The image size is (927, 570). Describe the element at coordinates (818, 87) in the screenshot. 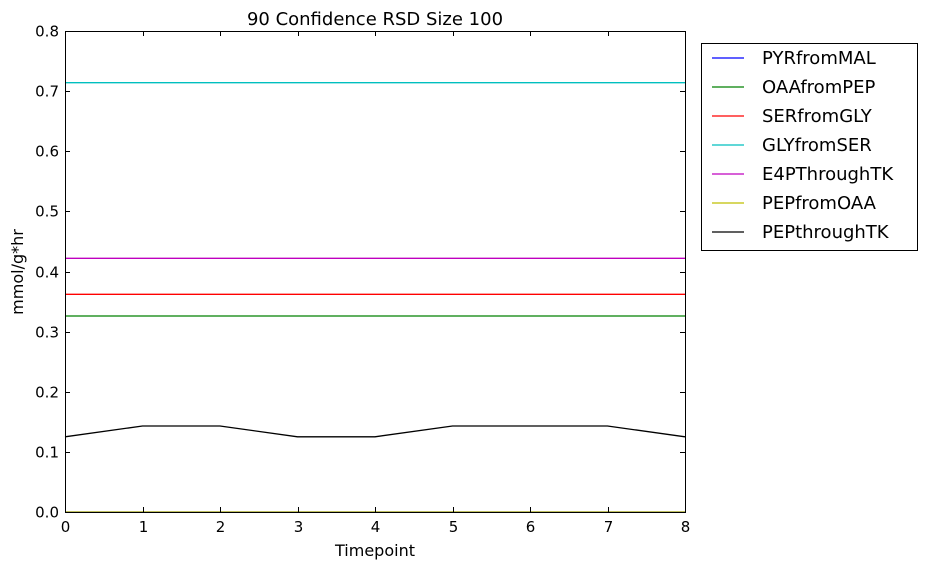

I see `legend-label: OAAfromPEP` at that location.